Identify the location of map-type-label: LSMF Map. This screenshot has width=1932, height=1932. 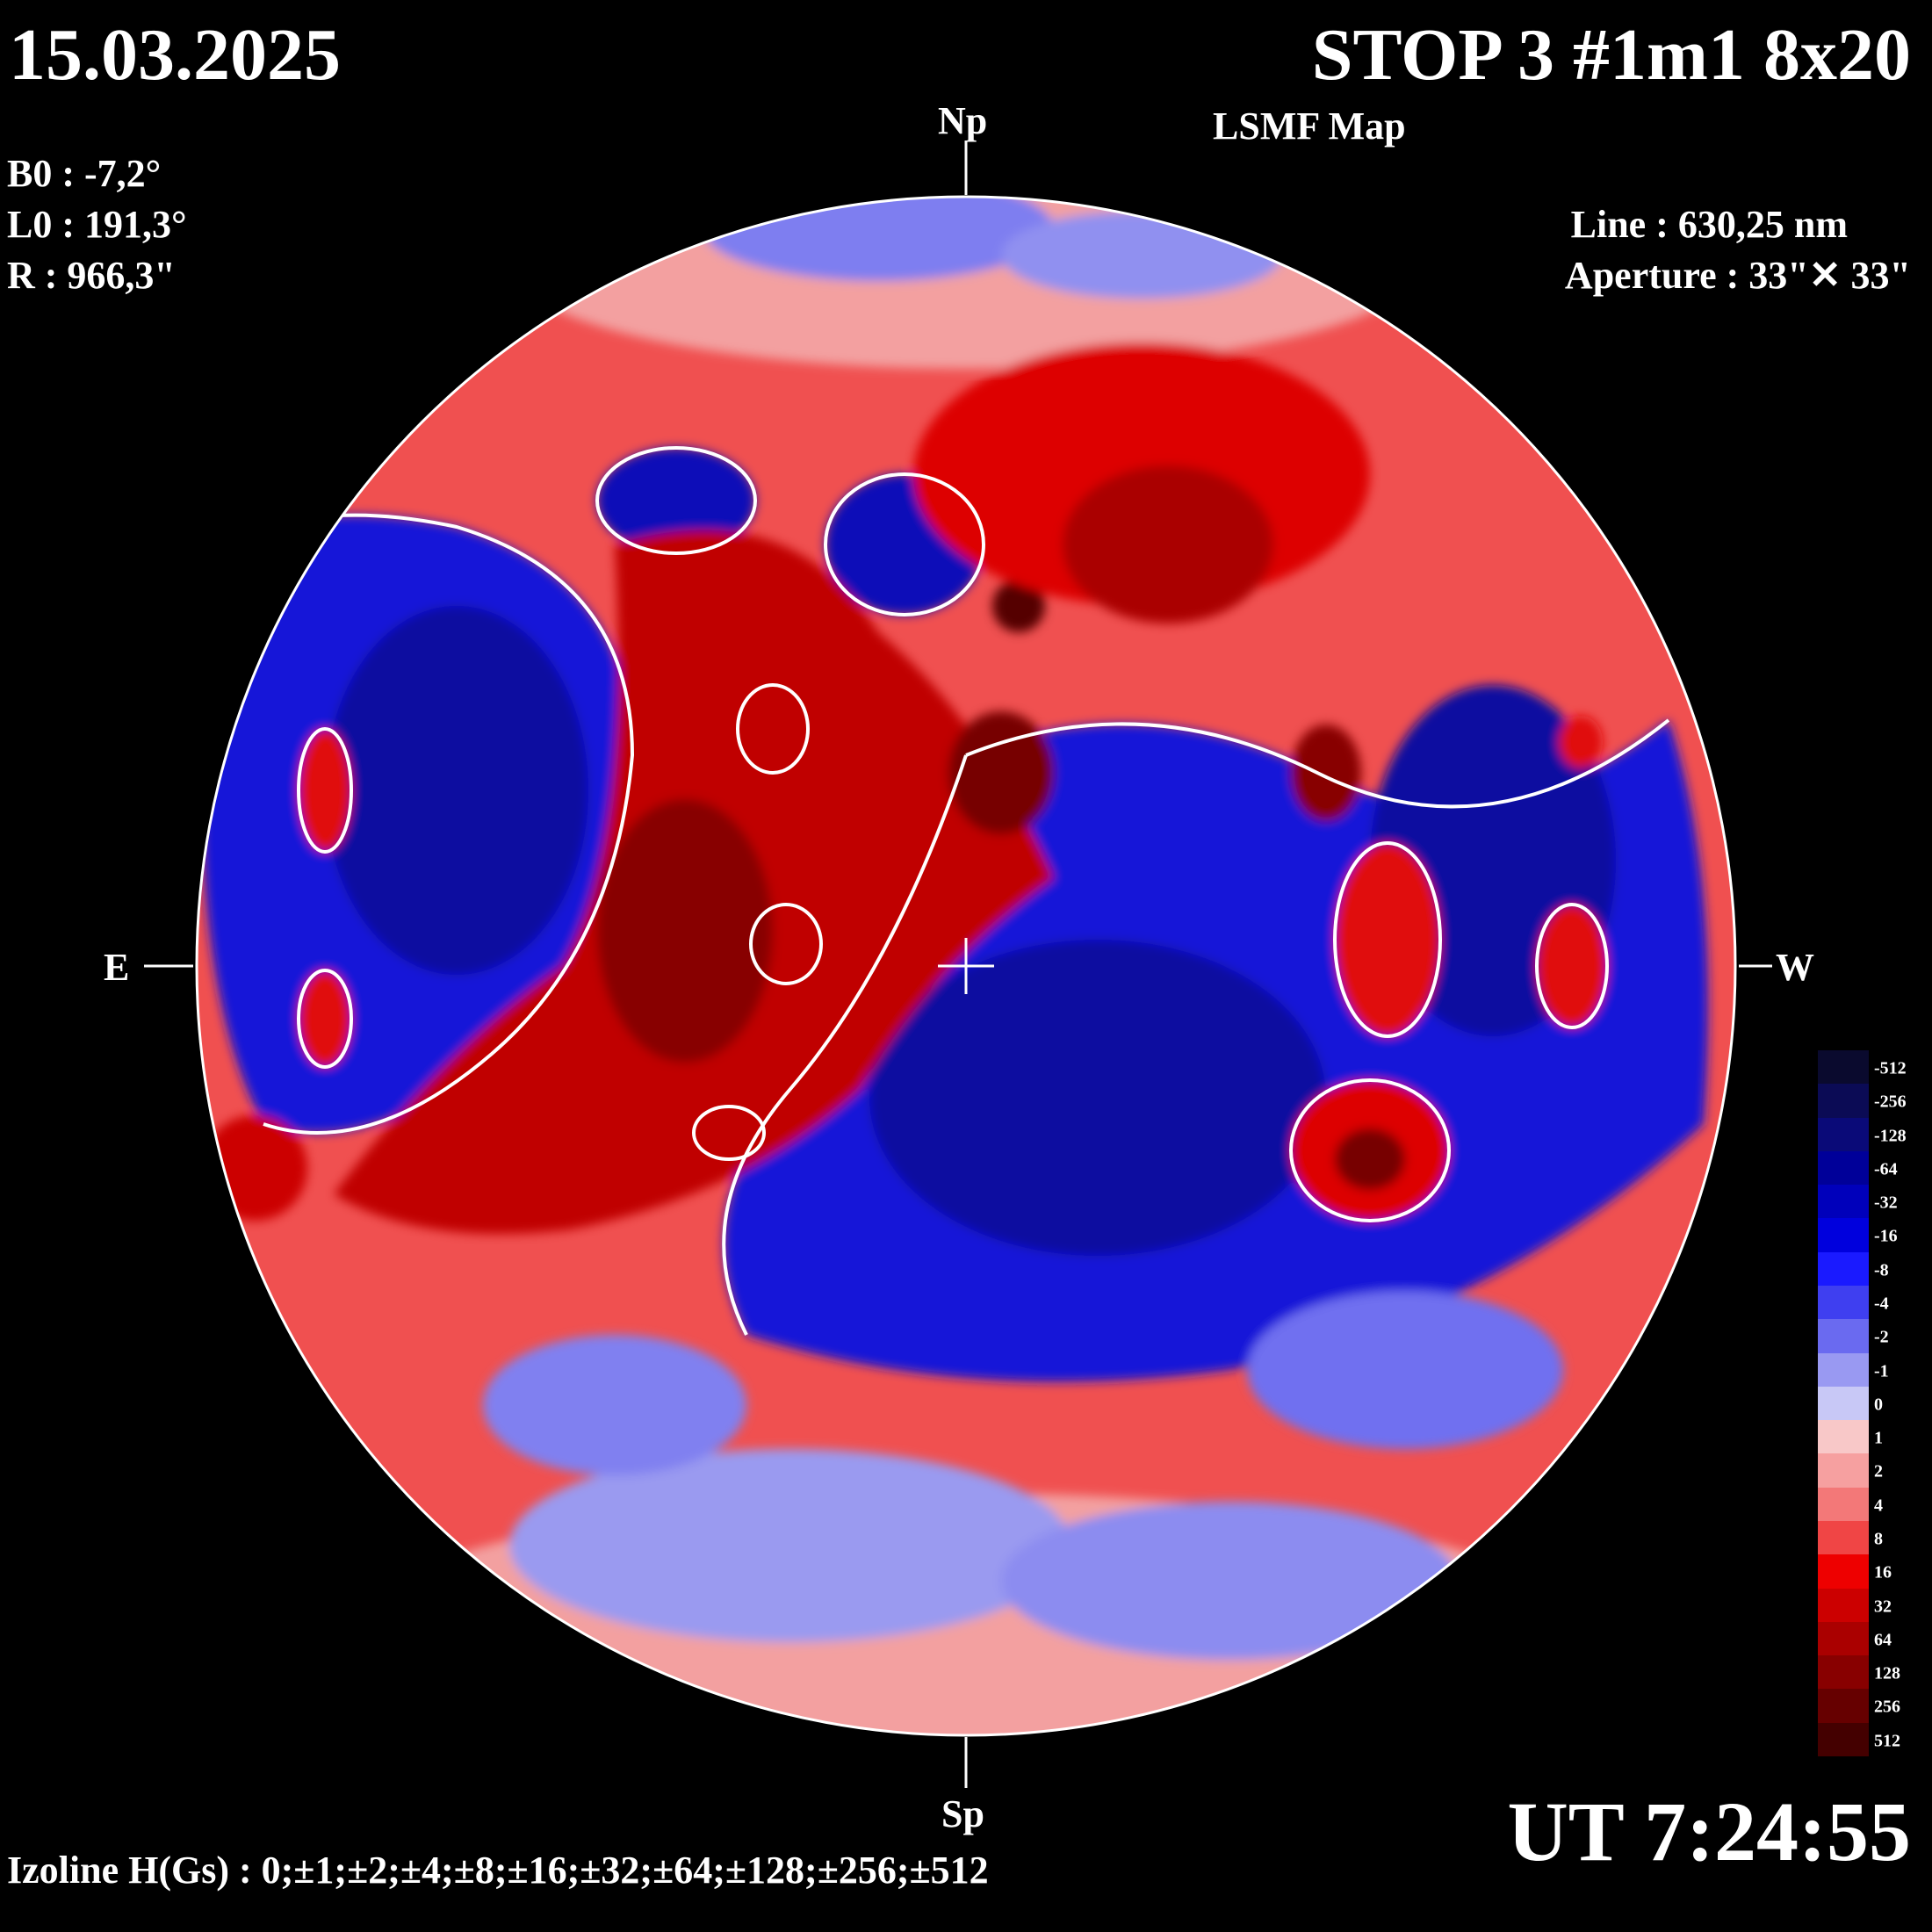
(1310, 127).